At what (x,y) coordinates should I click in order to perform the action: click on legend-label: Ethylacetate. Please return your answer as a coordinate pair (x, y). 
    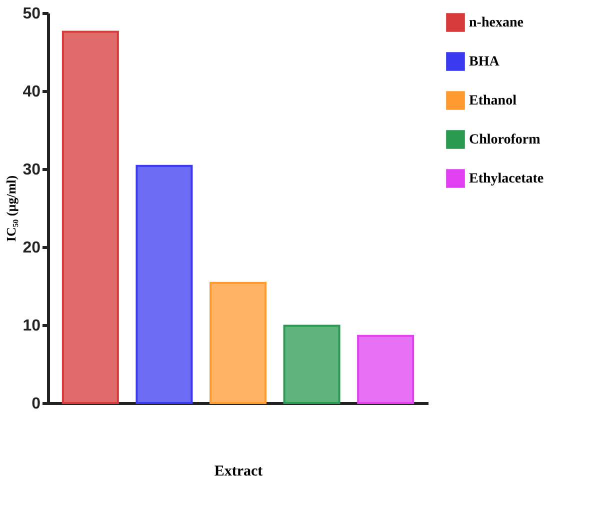
    Looking at the image, I should click on (506, 179).